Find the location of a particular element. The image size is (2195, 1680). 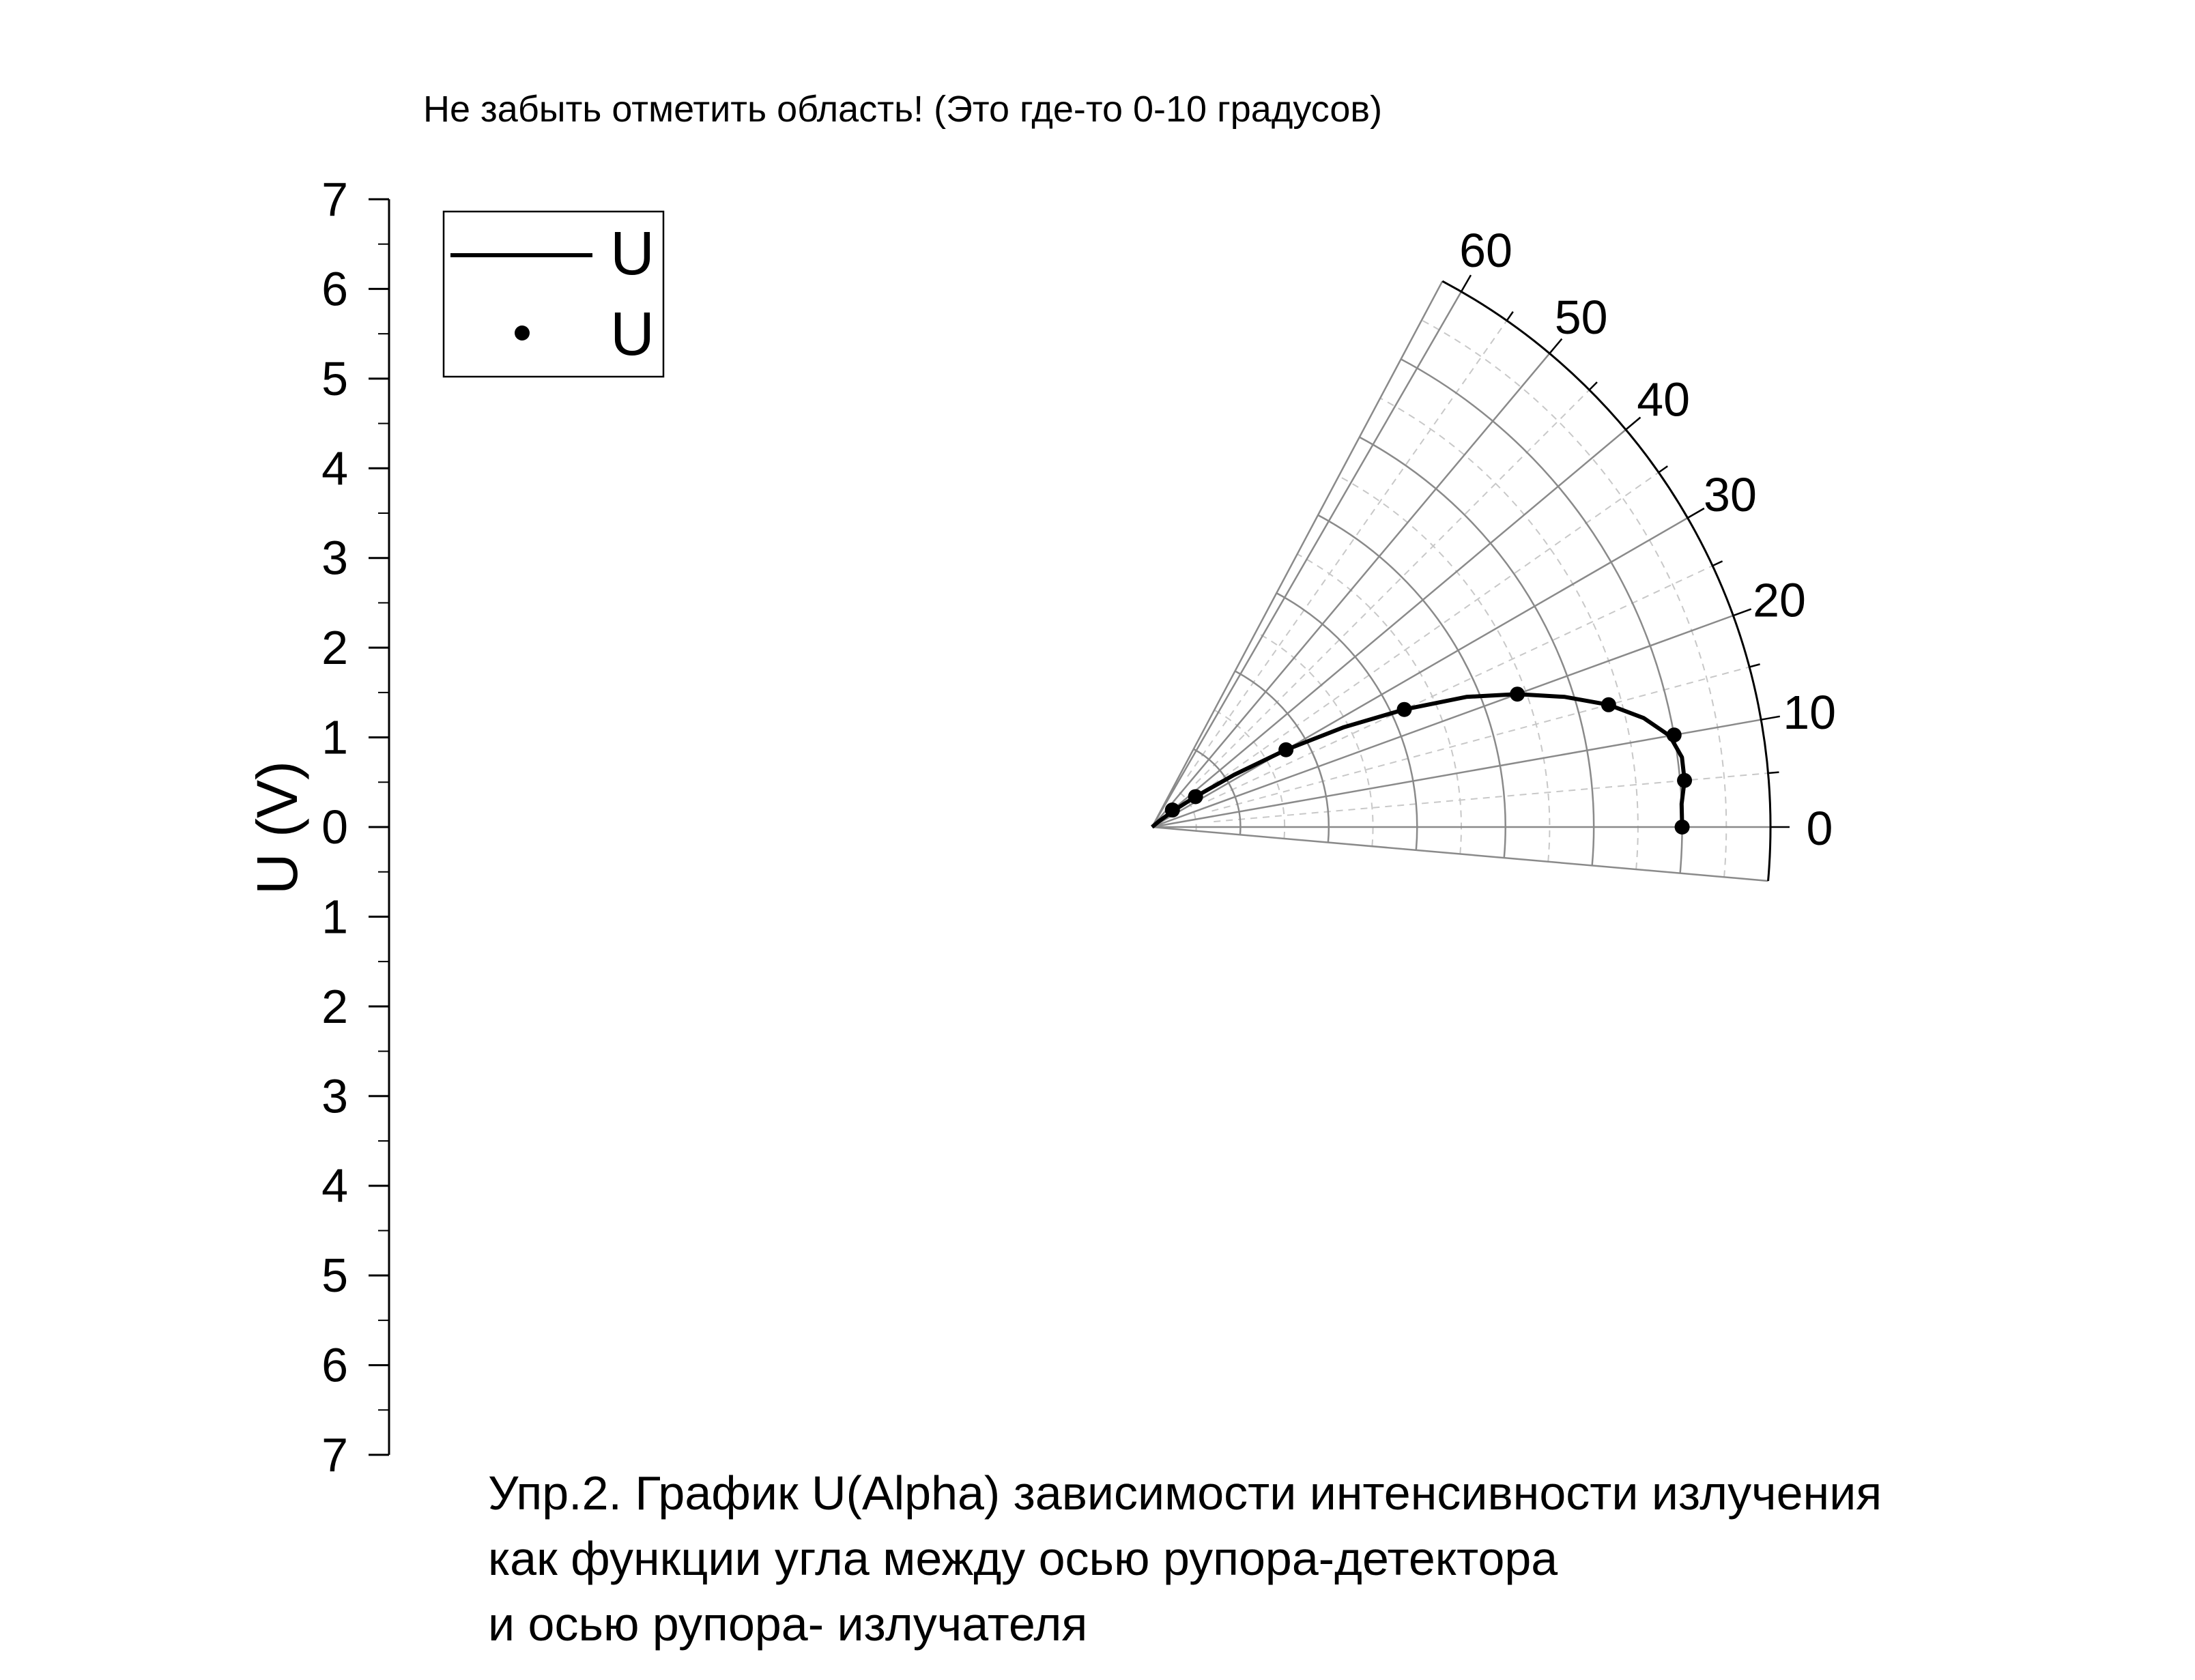

angle-tick-label: 0 is located at coordinates (1820, 828).